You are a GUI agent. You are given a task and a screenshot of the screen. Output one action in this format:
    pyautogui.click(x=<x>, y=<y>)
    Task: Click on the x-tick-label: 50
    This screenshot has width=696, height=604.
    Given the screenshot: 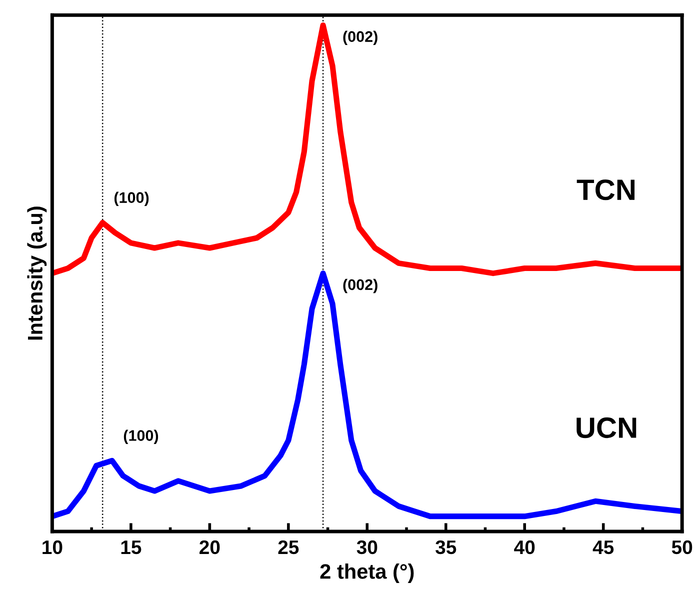 What is the action you would take?
    pyautogui.click(x=682, y=547)
    